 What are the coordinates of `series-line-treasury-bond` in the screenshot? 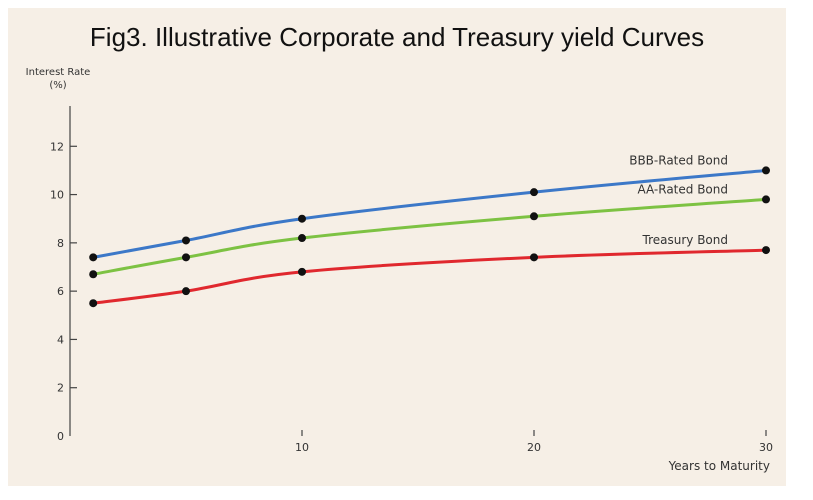 It's located at (429, 276).